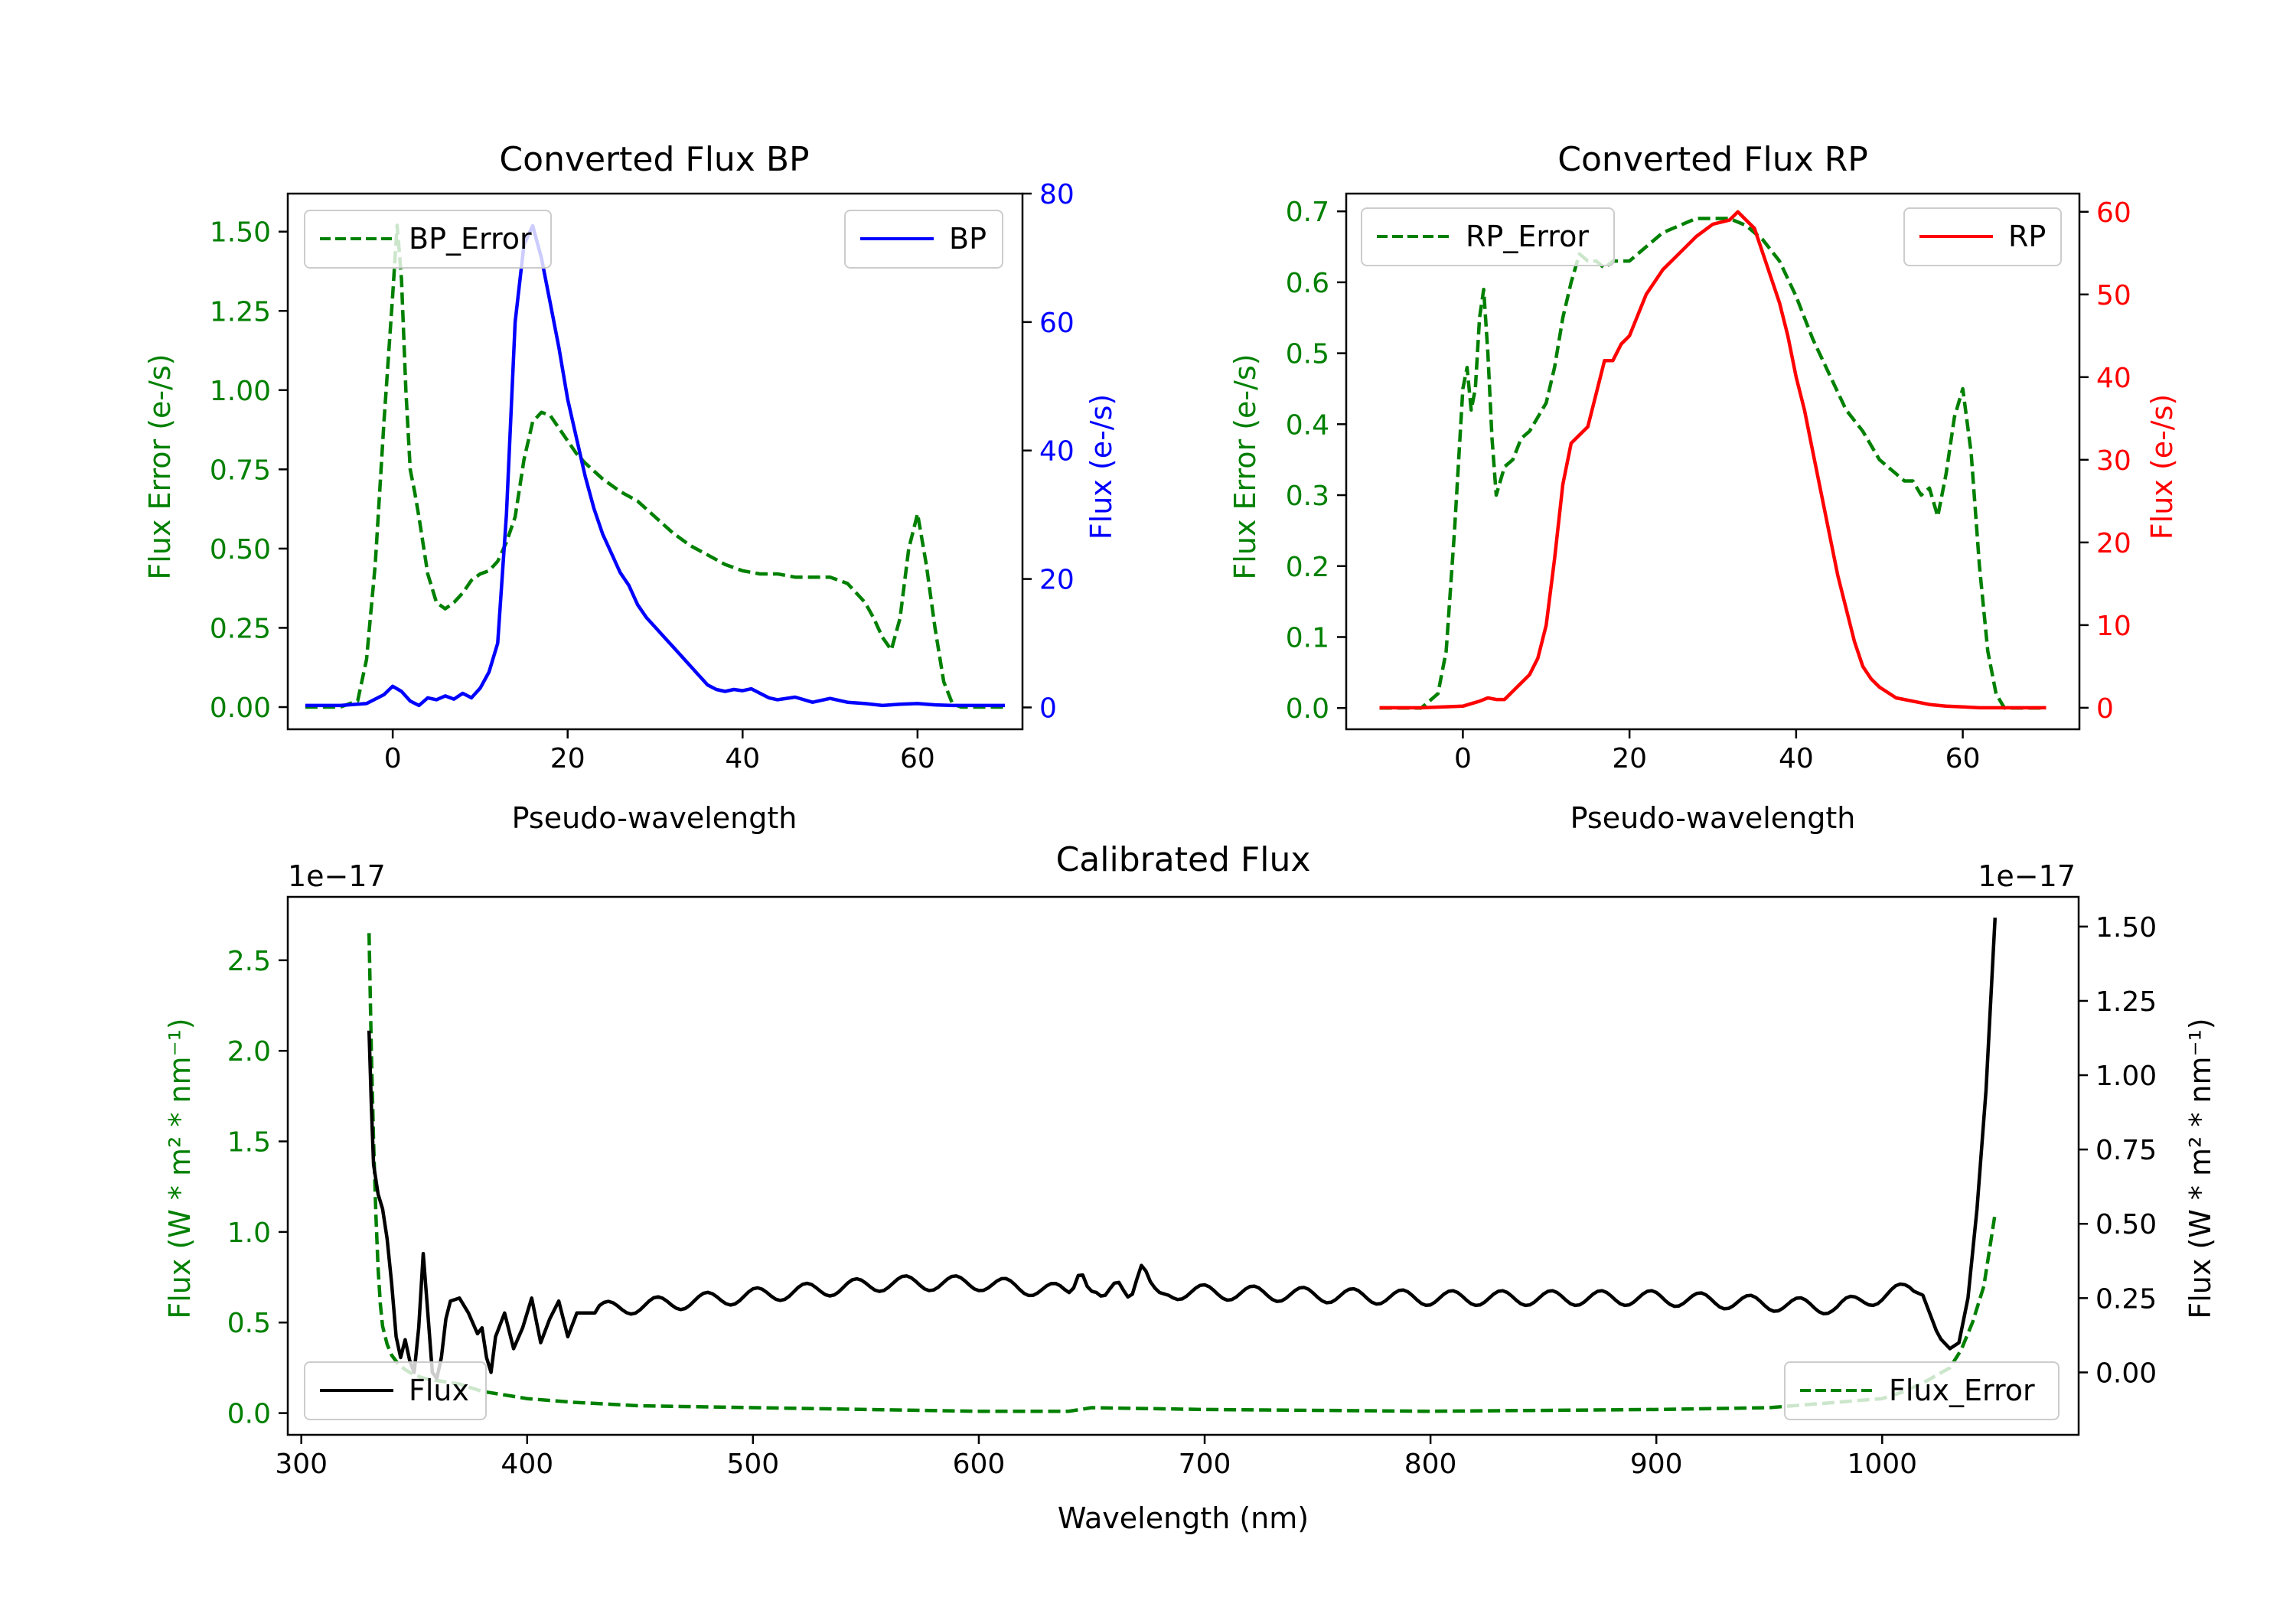 The width and height of the screenshot is (2296, 1607). What do you see at coordinates (1463, 758) in the screenshot?
I see `rp-xtick-label: 0` at bounding box center [1463, 758].